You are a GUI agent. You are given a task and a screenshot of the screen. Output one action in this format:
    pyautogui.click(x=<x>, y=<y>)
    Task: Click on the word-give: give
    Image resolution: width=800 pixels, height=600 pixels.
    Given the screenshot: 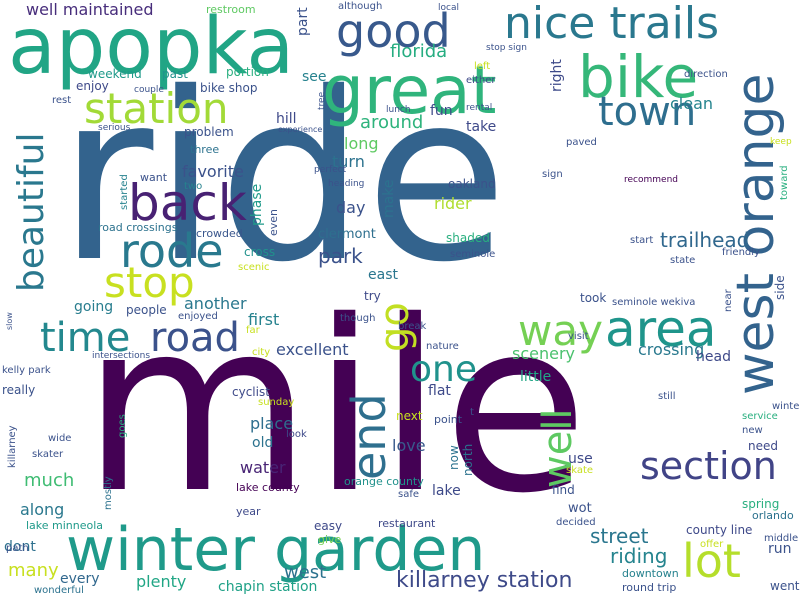 What is the action you would take?
    pyautogui.click(x=330, y=539)
    